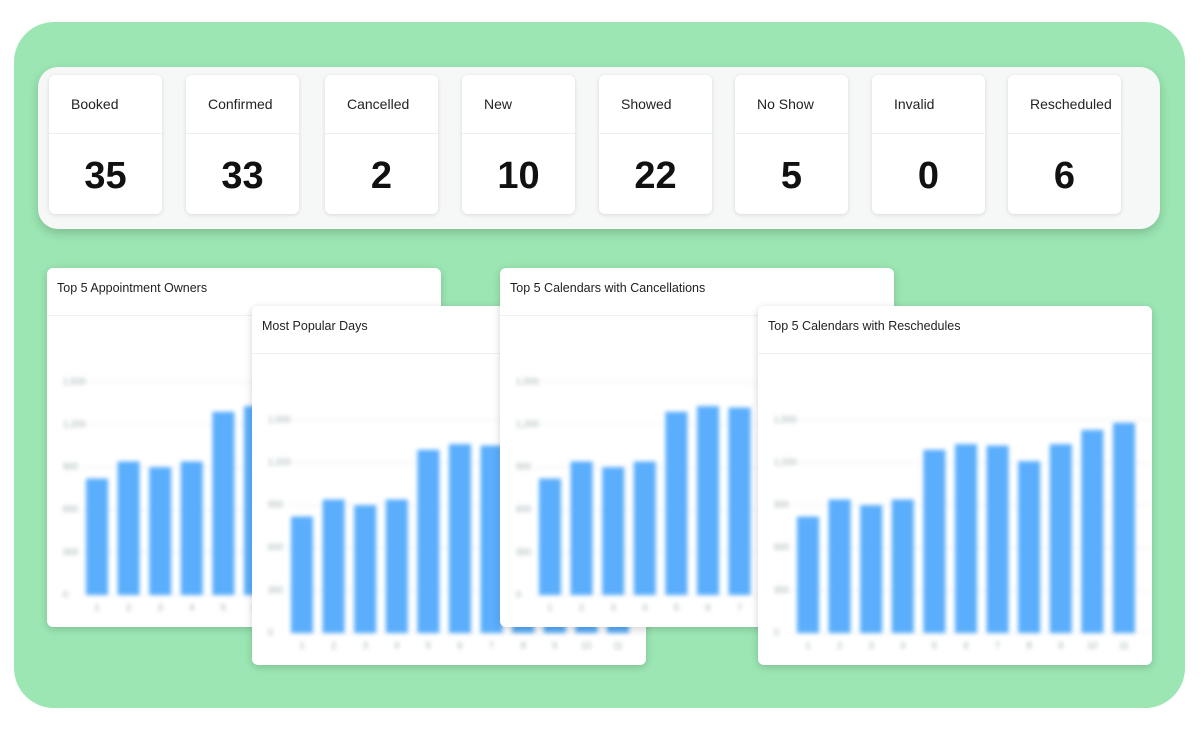 The height and width of the screenshot is (731, 1200). What do you see at coordinates (1064, 104) in the screenshot?
I see `stat-label: Rescheduled` at bounding box center [1064, 104].